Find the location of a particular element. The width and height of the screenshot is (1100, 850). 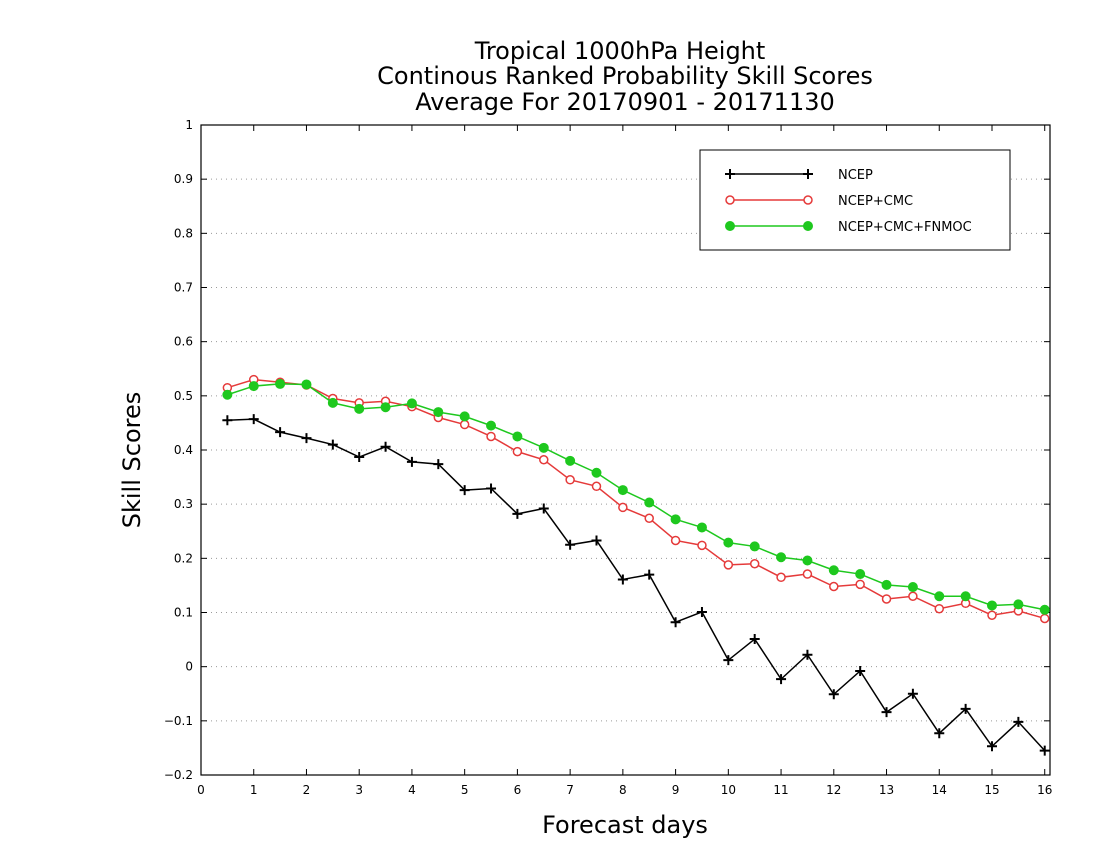

x-tick-label: 8 is located at coordinates (623, 790).